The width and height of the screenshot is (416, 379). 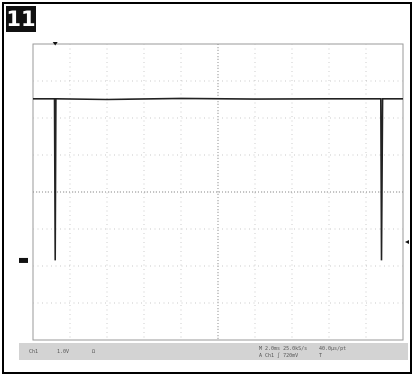 I want to click on status-channel: Ch1, so click(x=34, y=352).